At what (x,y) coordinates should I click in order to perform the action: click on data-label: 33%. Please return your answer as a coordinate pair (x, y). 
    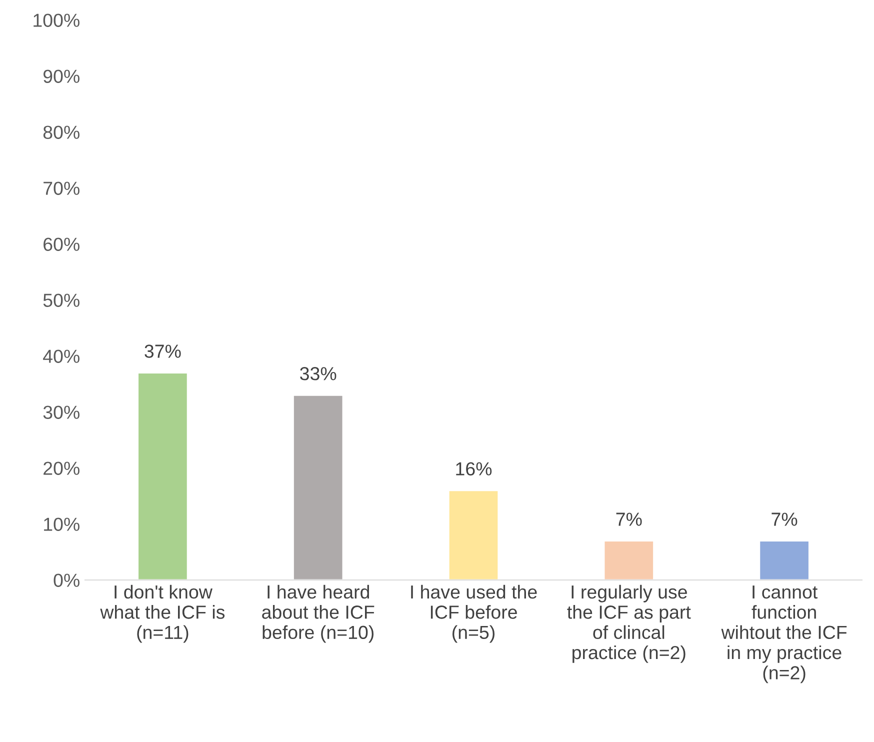
    Looking at the image, I should click on (318, 373).